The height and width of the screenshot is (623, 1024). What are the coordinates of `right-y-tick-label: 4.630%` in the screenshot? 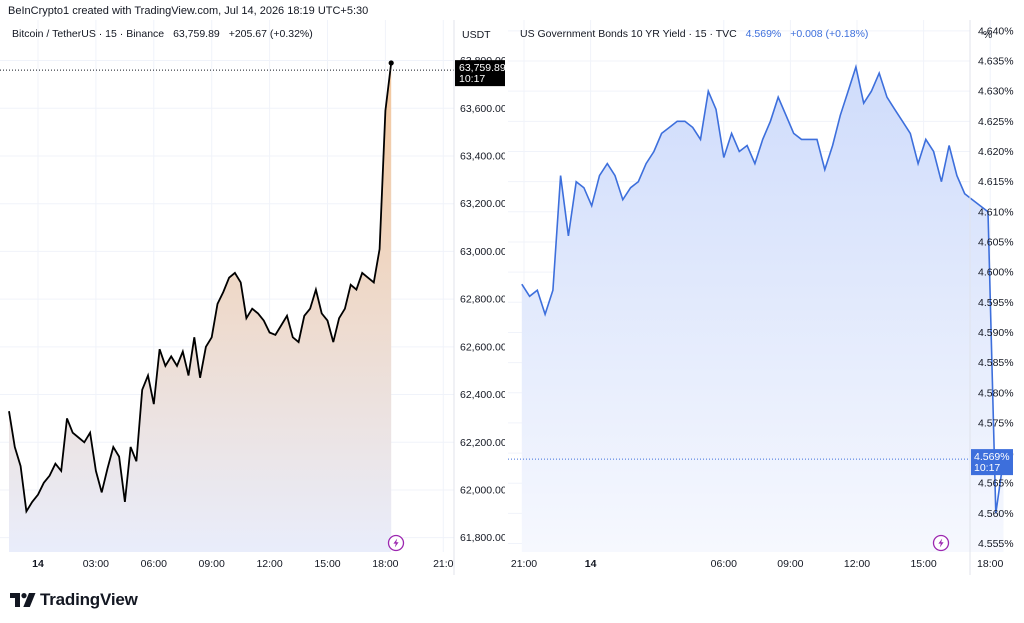 It's located at (996, 92).